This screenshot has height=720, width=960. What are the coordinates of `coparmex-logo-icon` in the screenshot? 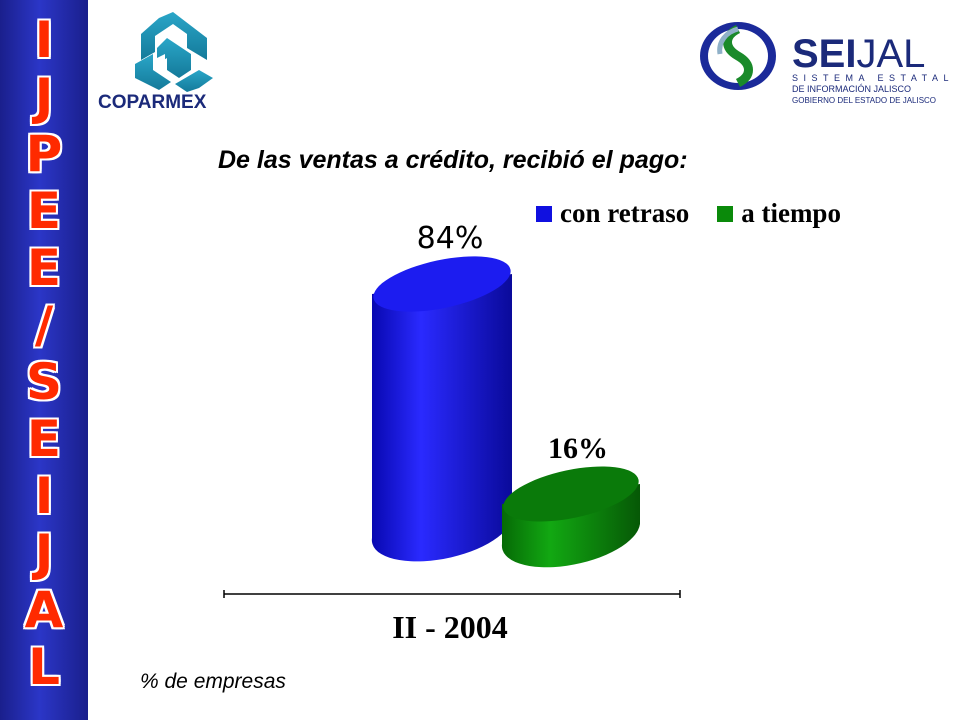 It's located at (174, 52).